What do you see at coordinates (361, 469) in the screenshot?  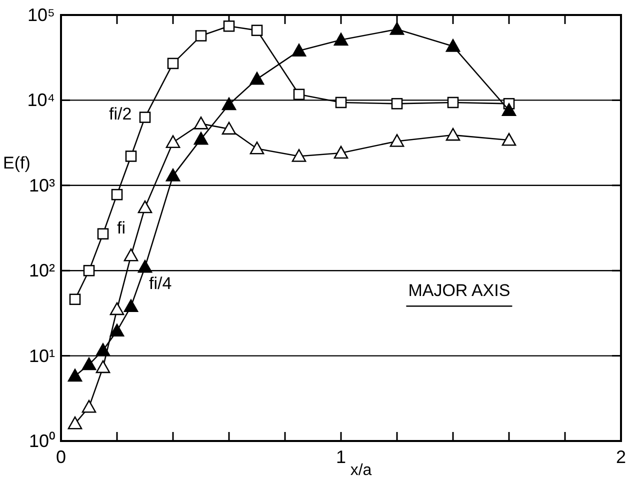 I see `x-axis-title: x/a` at bounding box center [361, 469].